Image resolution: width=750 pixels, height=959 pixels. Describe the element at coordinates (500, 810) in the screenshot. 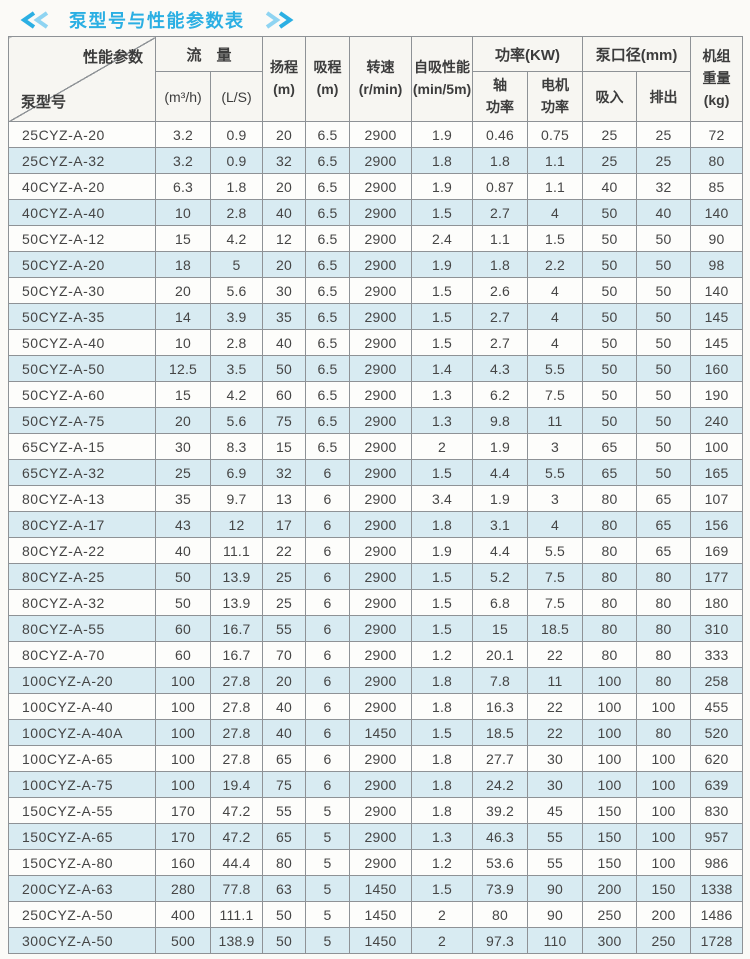

I see `value-cell: 39.2` at that location.